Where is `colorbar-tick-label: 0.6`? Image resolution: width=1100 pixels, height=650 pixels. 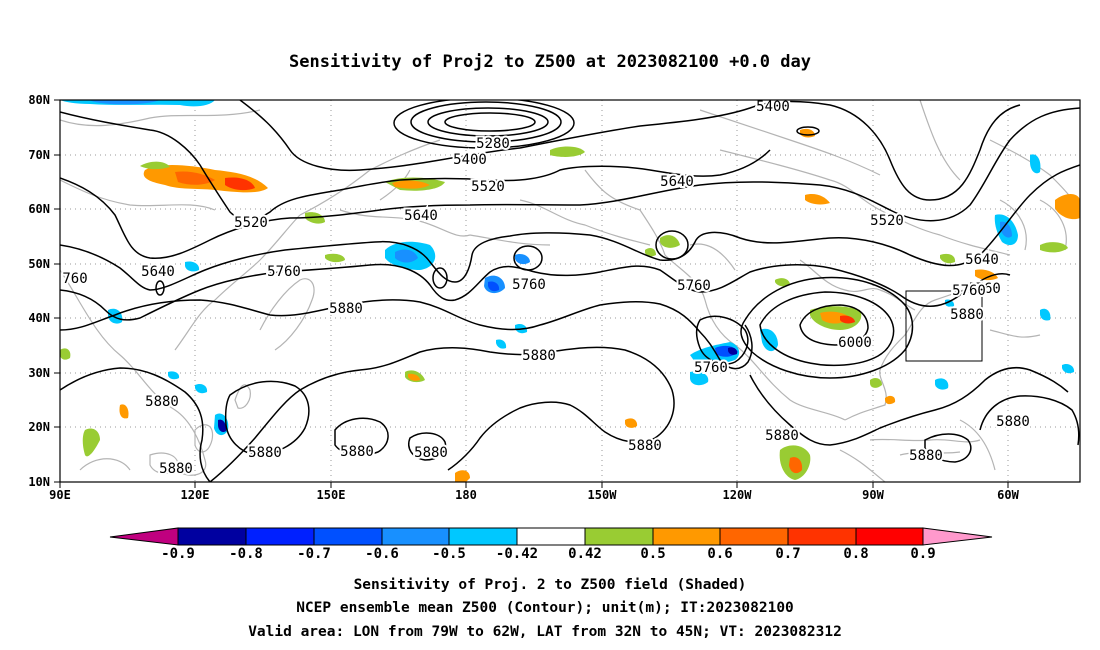
colorbar-tick-label: 0.6 is located at coordinates (719, 554).